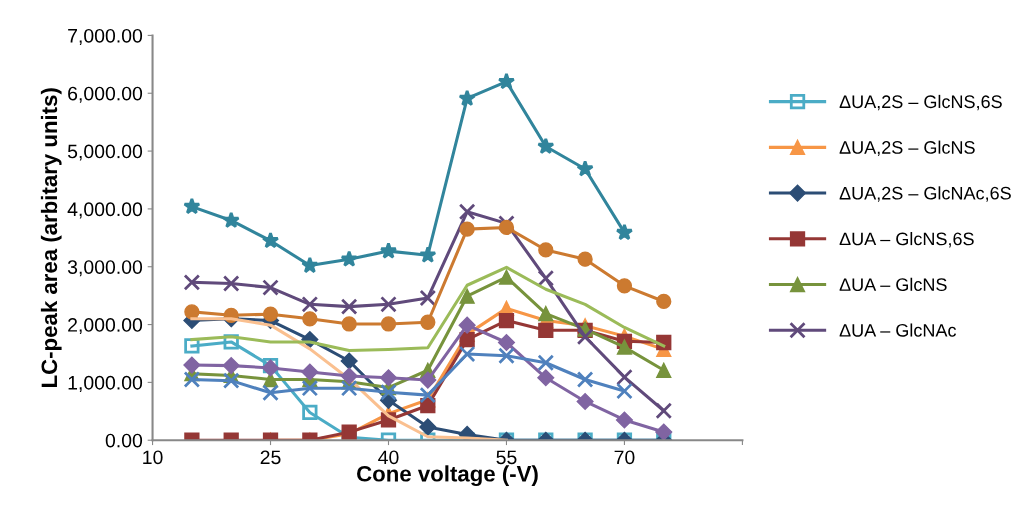 This screenshot has width=1017, height=506. Describe the element at coordinates (898, 330) in the screenshot. I see `legend-label: ΔUA – GlcNAc` at that location.